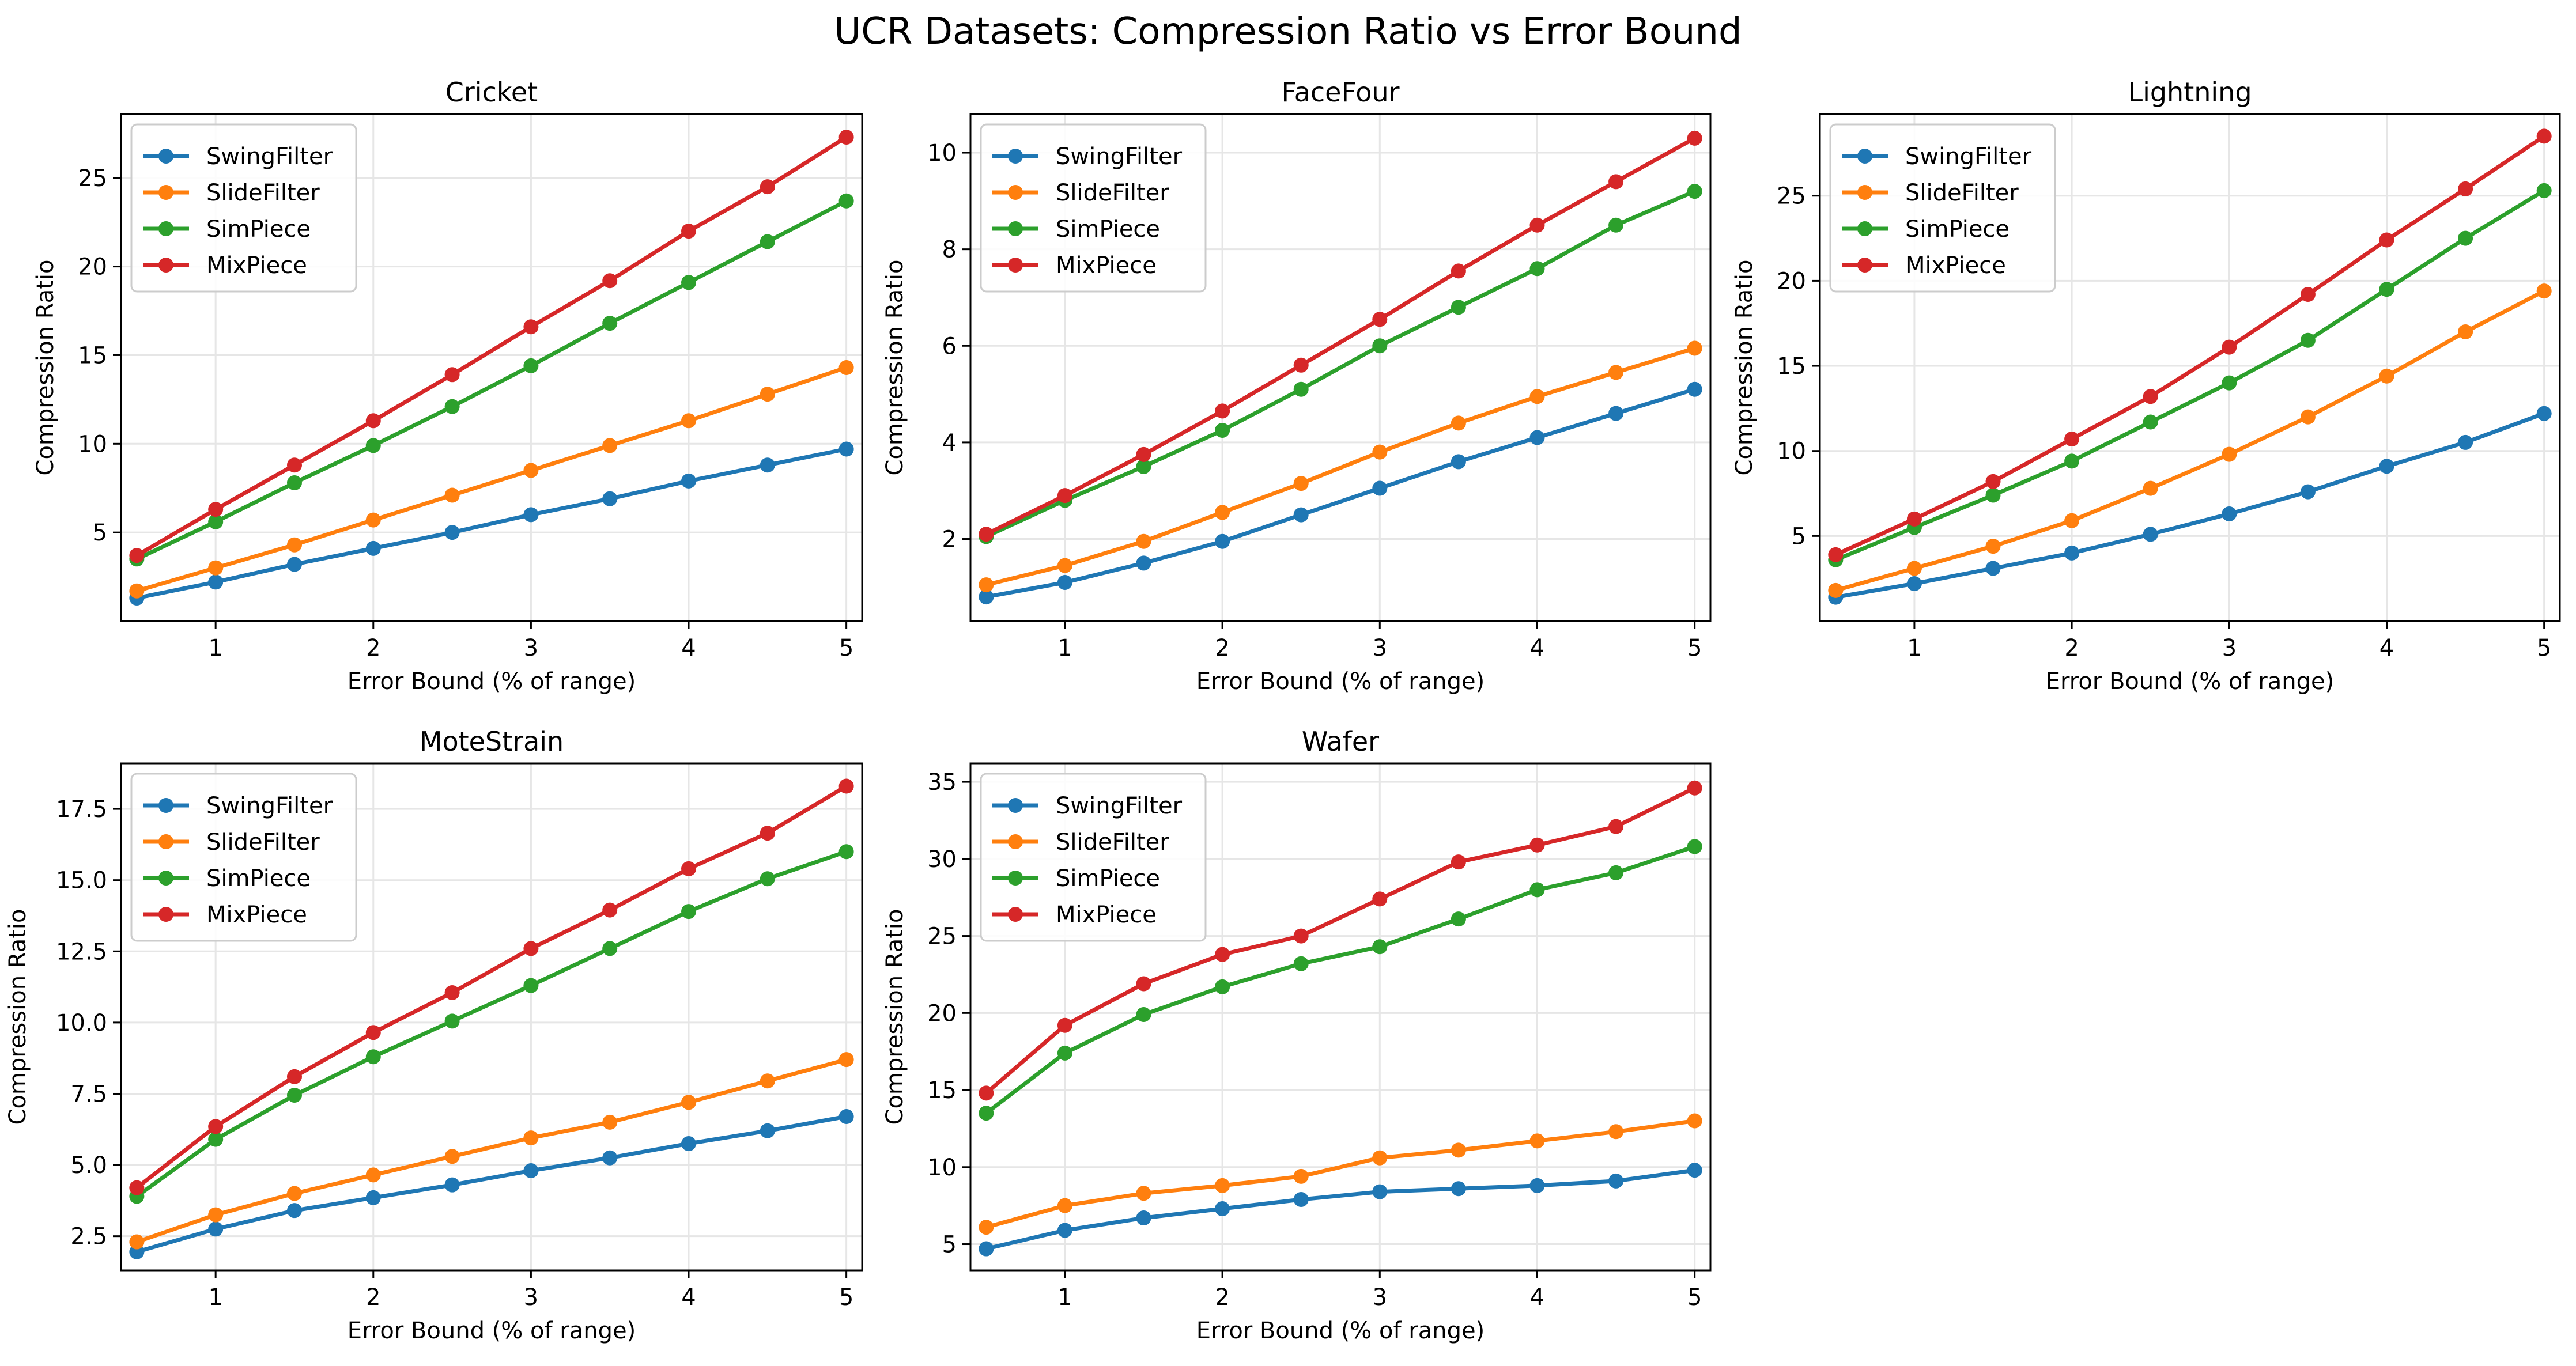 Image resolution: width=2576 pixels, height=1366 pixels. Describe the element at coordinates (88, 1165) in the screenshot. I see `y-tick-label: 5.0` at that location.